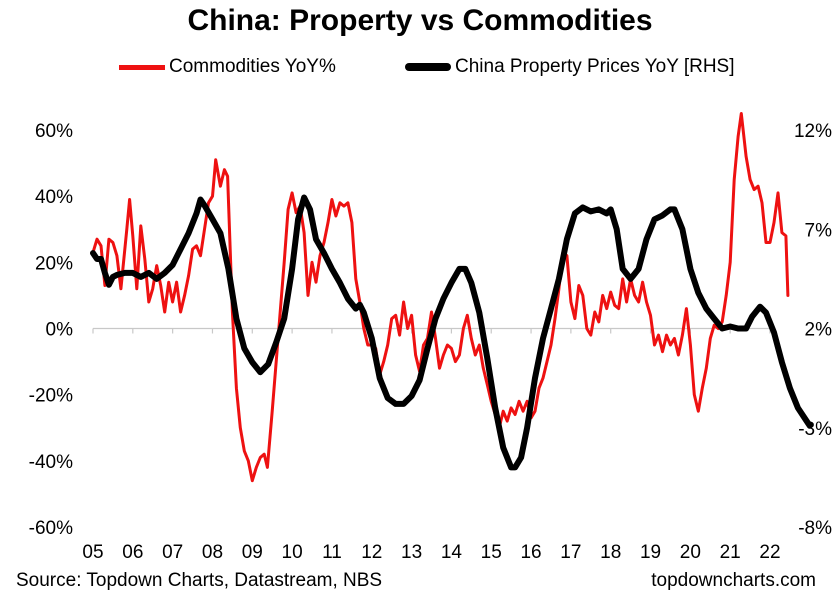  Describe the element at coordinates (819, 230) in the screenshot. I see `y-right-tick-label: 7%` at that location.